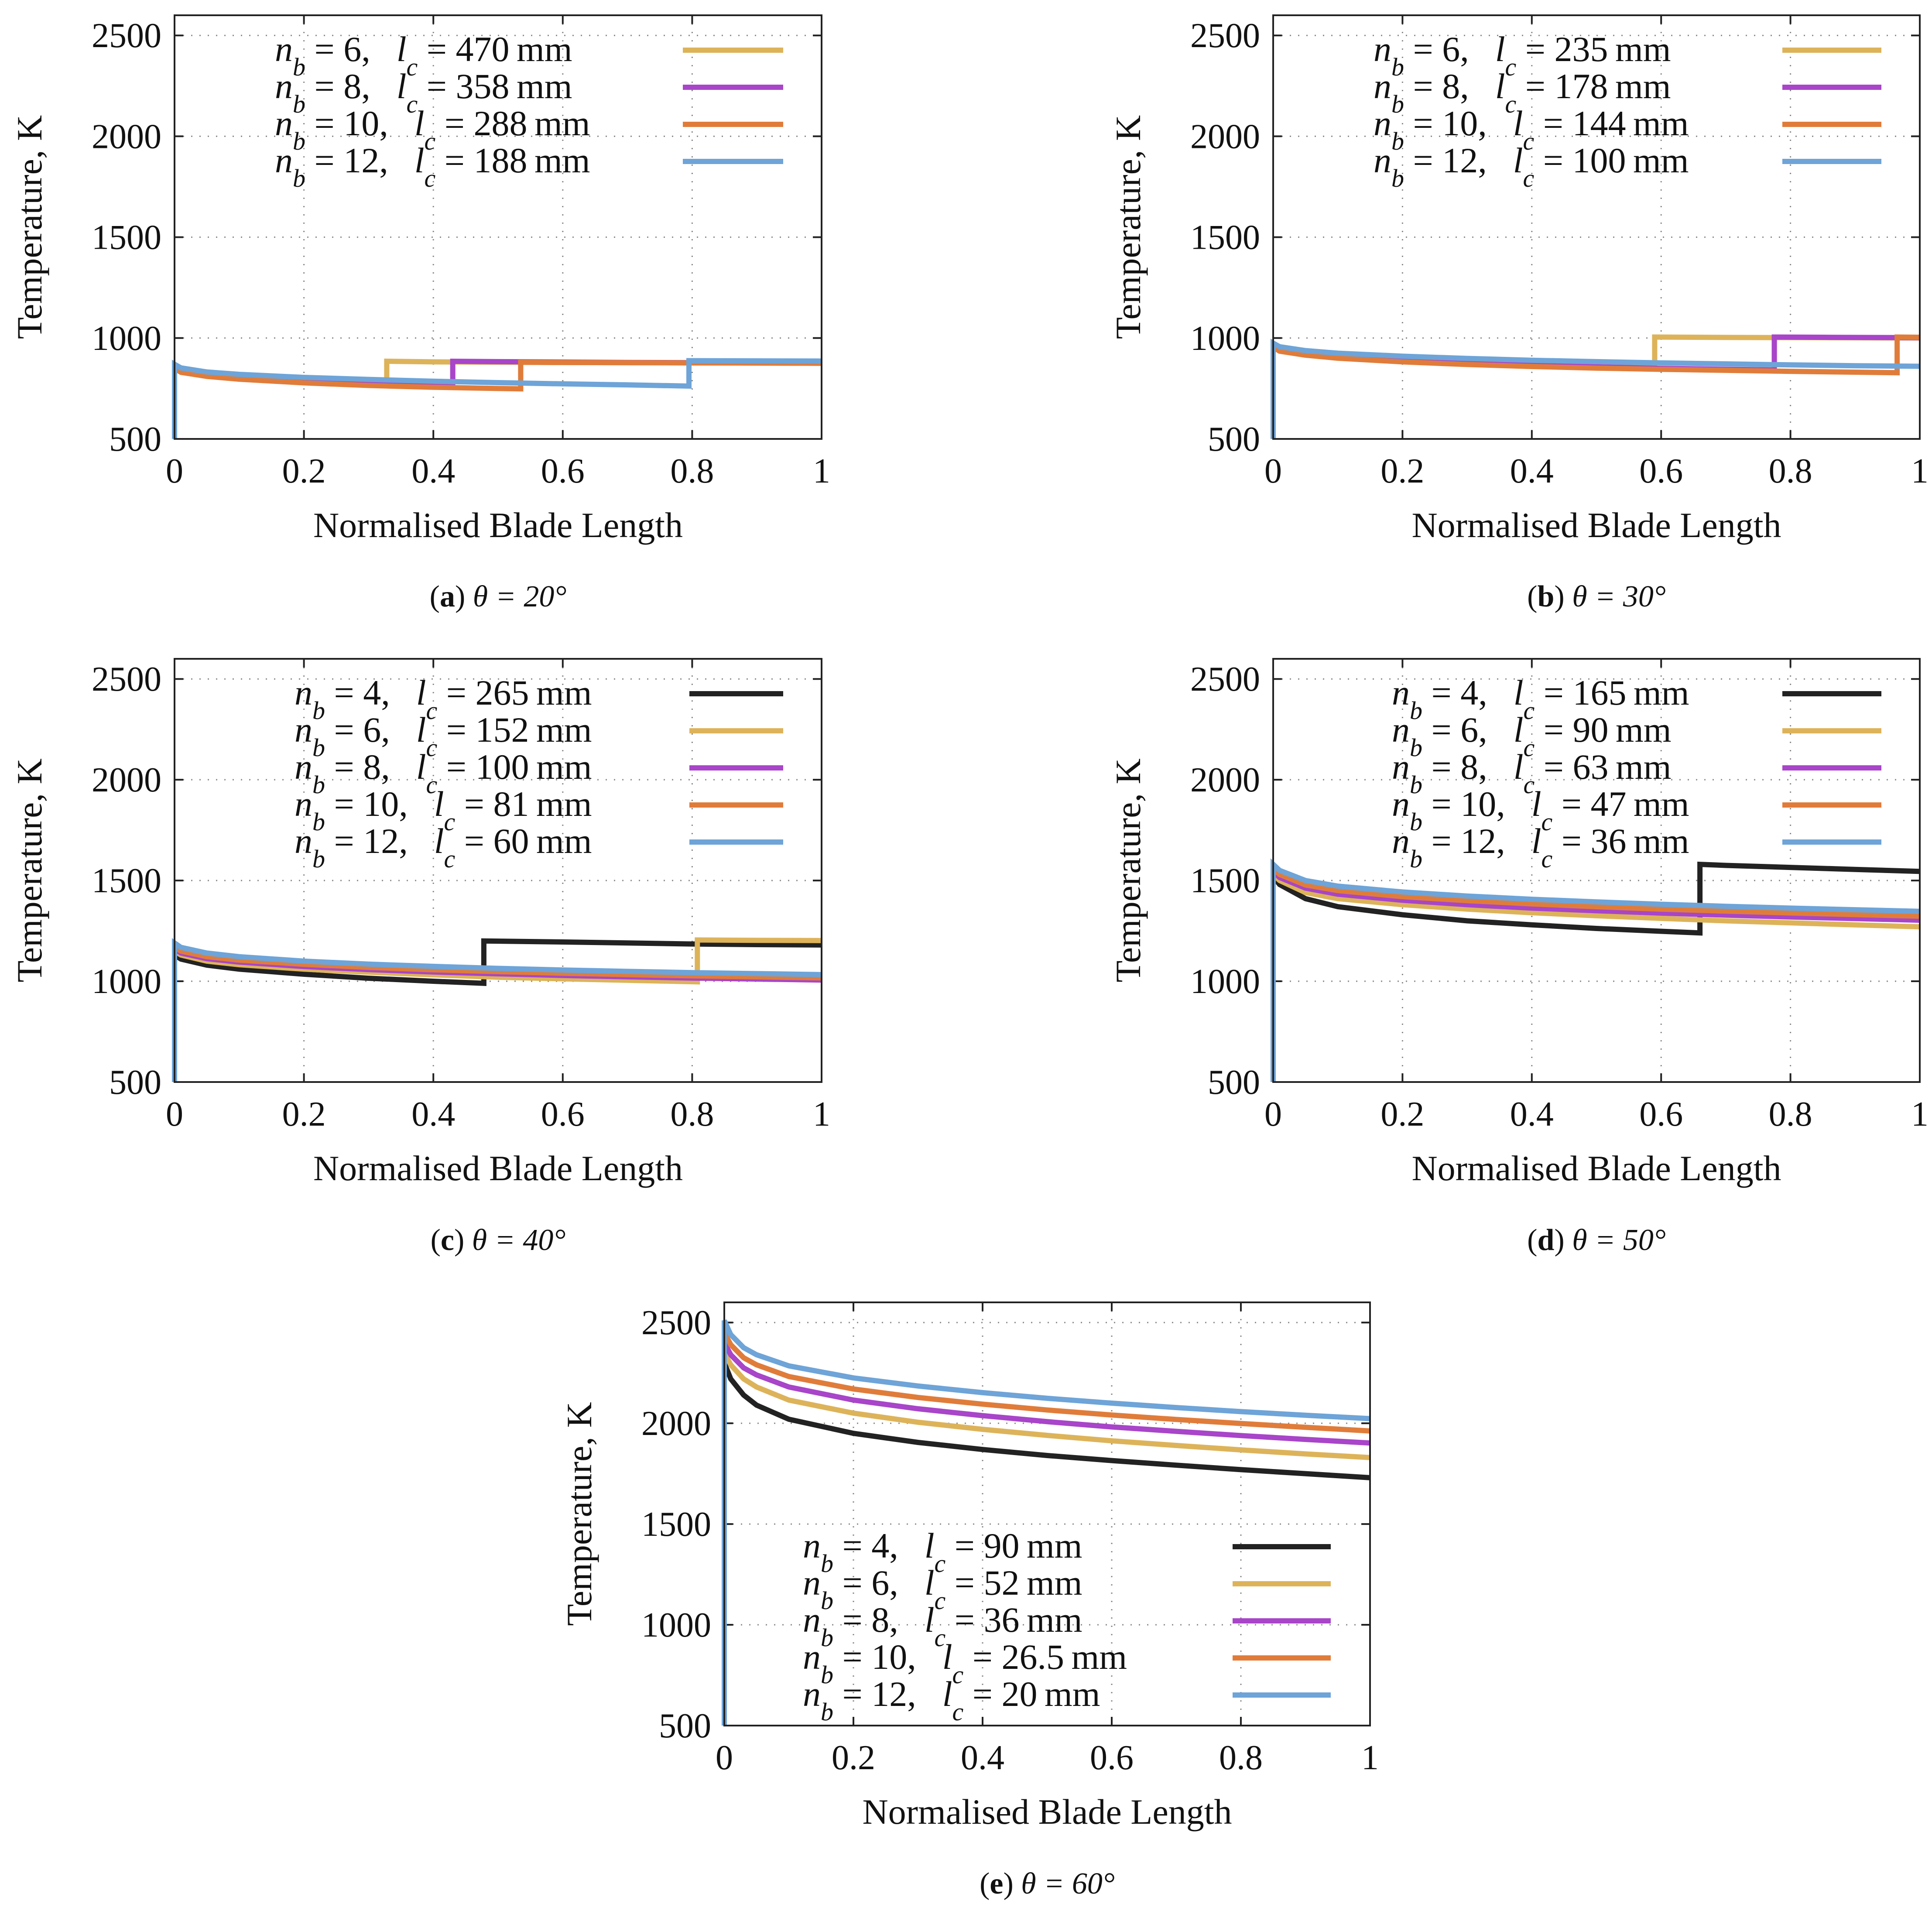  I want to click on legend-entry-nb10: nb = 10, lc = 81 mm, so click(443, 810).